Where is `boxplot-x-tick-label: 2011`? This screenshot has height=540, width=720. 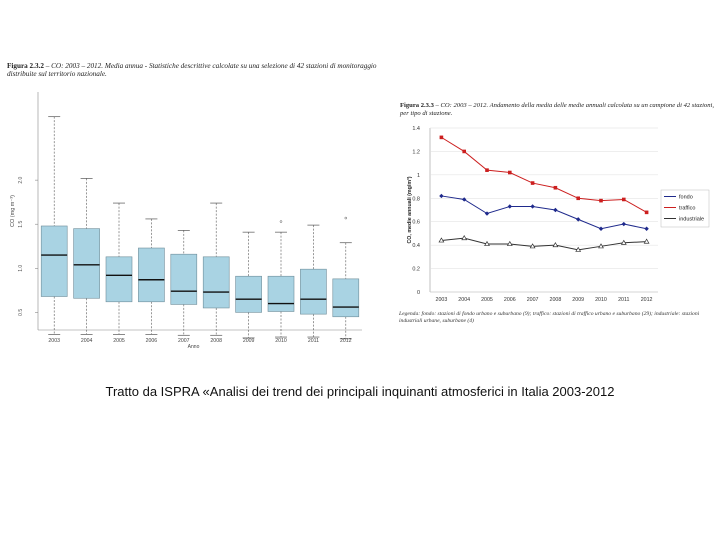
boxplot-x-tick-label: 2011 is located at coordinates (313, 341).